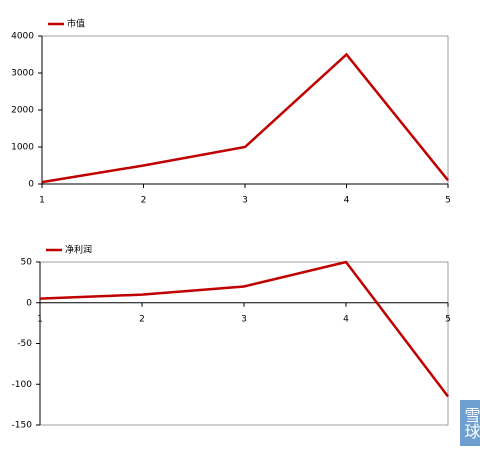  Describe the element at coordinates (22, 37) in the screenshot. I see `y-tick-label: 4000` at that location.